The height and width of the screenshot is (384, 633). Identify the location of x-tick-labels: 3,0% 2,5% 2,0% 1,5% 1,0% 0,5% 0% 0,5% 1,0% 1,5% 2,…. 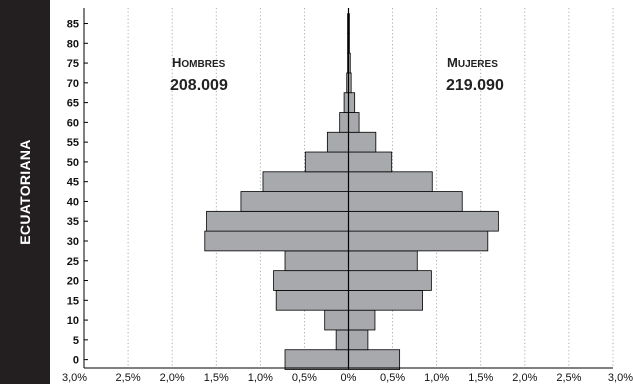
(347, 378).